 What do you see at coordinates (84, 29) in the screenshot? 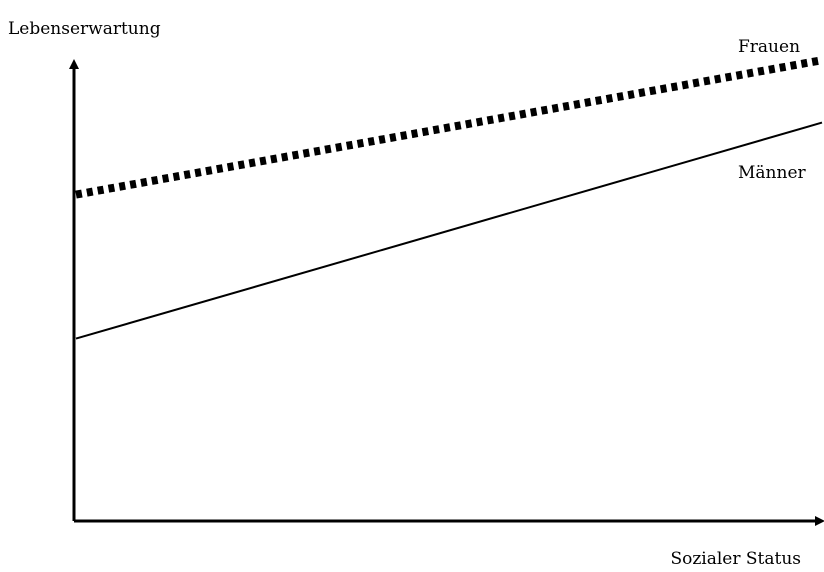
I see `y-axis-label: Lebenserwartung` at bounding box center [84, 29].